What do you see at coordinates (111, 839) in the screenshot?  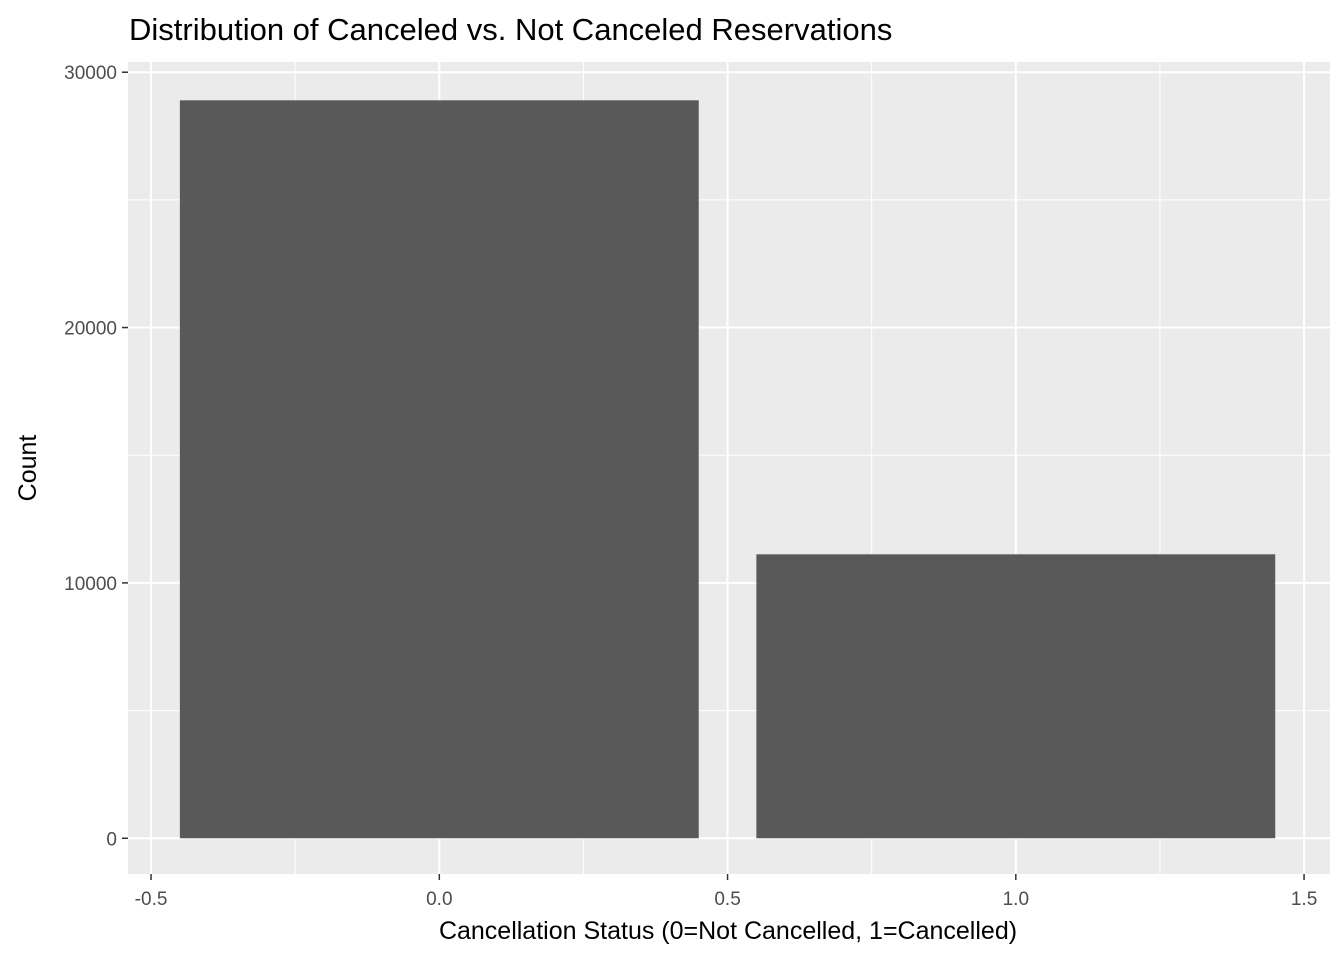 I see `y-tick-label: 0` at bounding box center [111, 839].